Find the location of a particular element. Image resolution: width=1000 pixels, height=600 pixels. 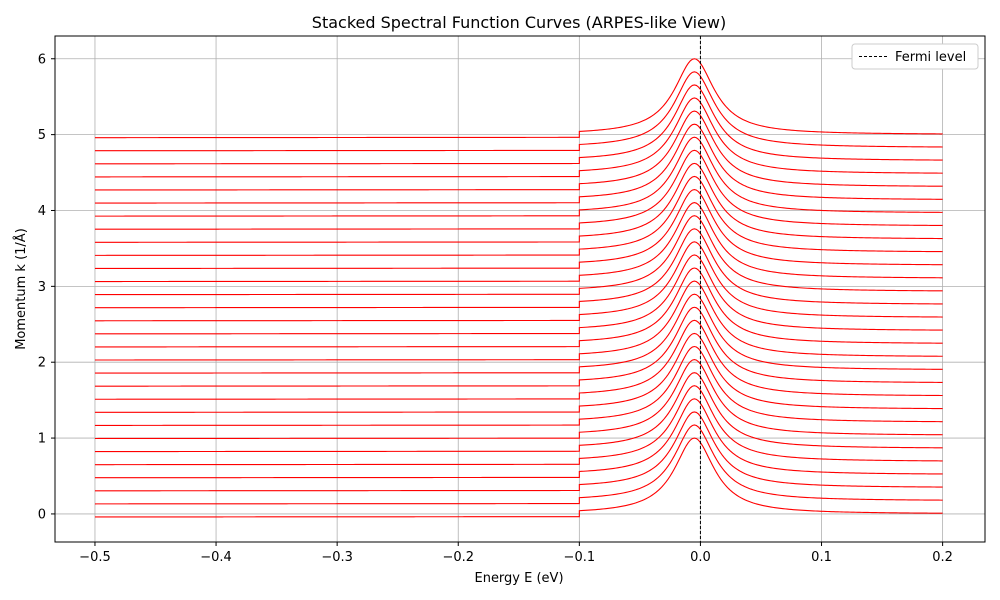

y-tick-label: 2 is located at coordinates (42, 363).